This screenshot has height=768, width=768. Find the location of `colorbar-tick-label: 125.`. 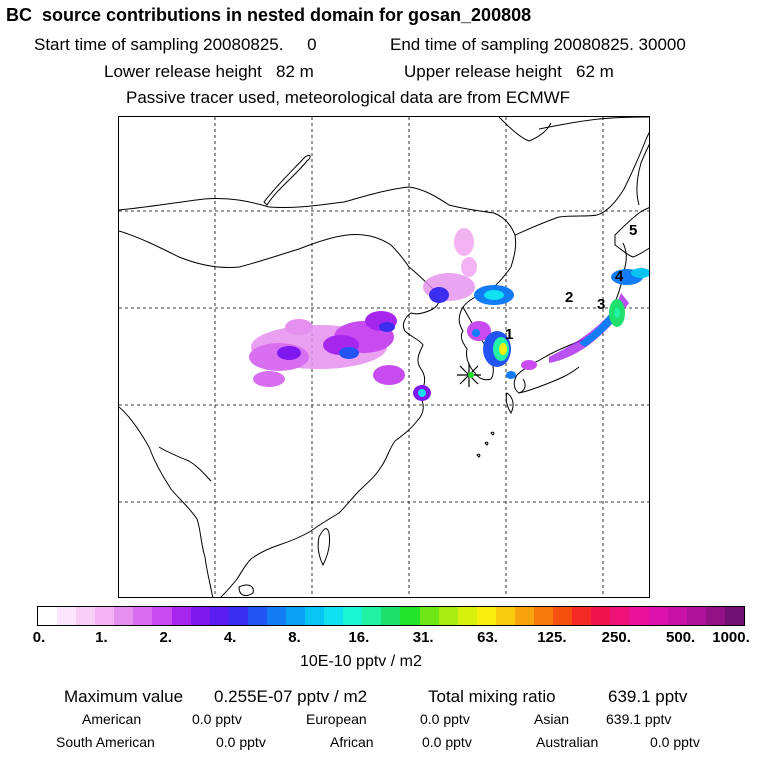

colorbar-tick-label: 125. is located at coordinates (552, 637).